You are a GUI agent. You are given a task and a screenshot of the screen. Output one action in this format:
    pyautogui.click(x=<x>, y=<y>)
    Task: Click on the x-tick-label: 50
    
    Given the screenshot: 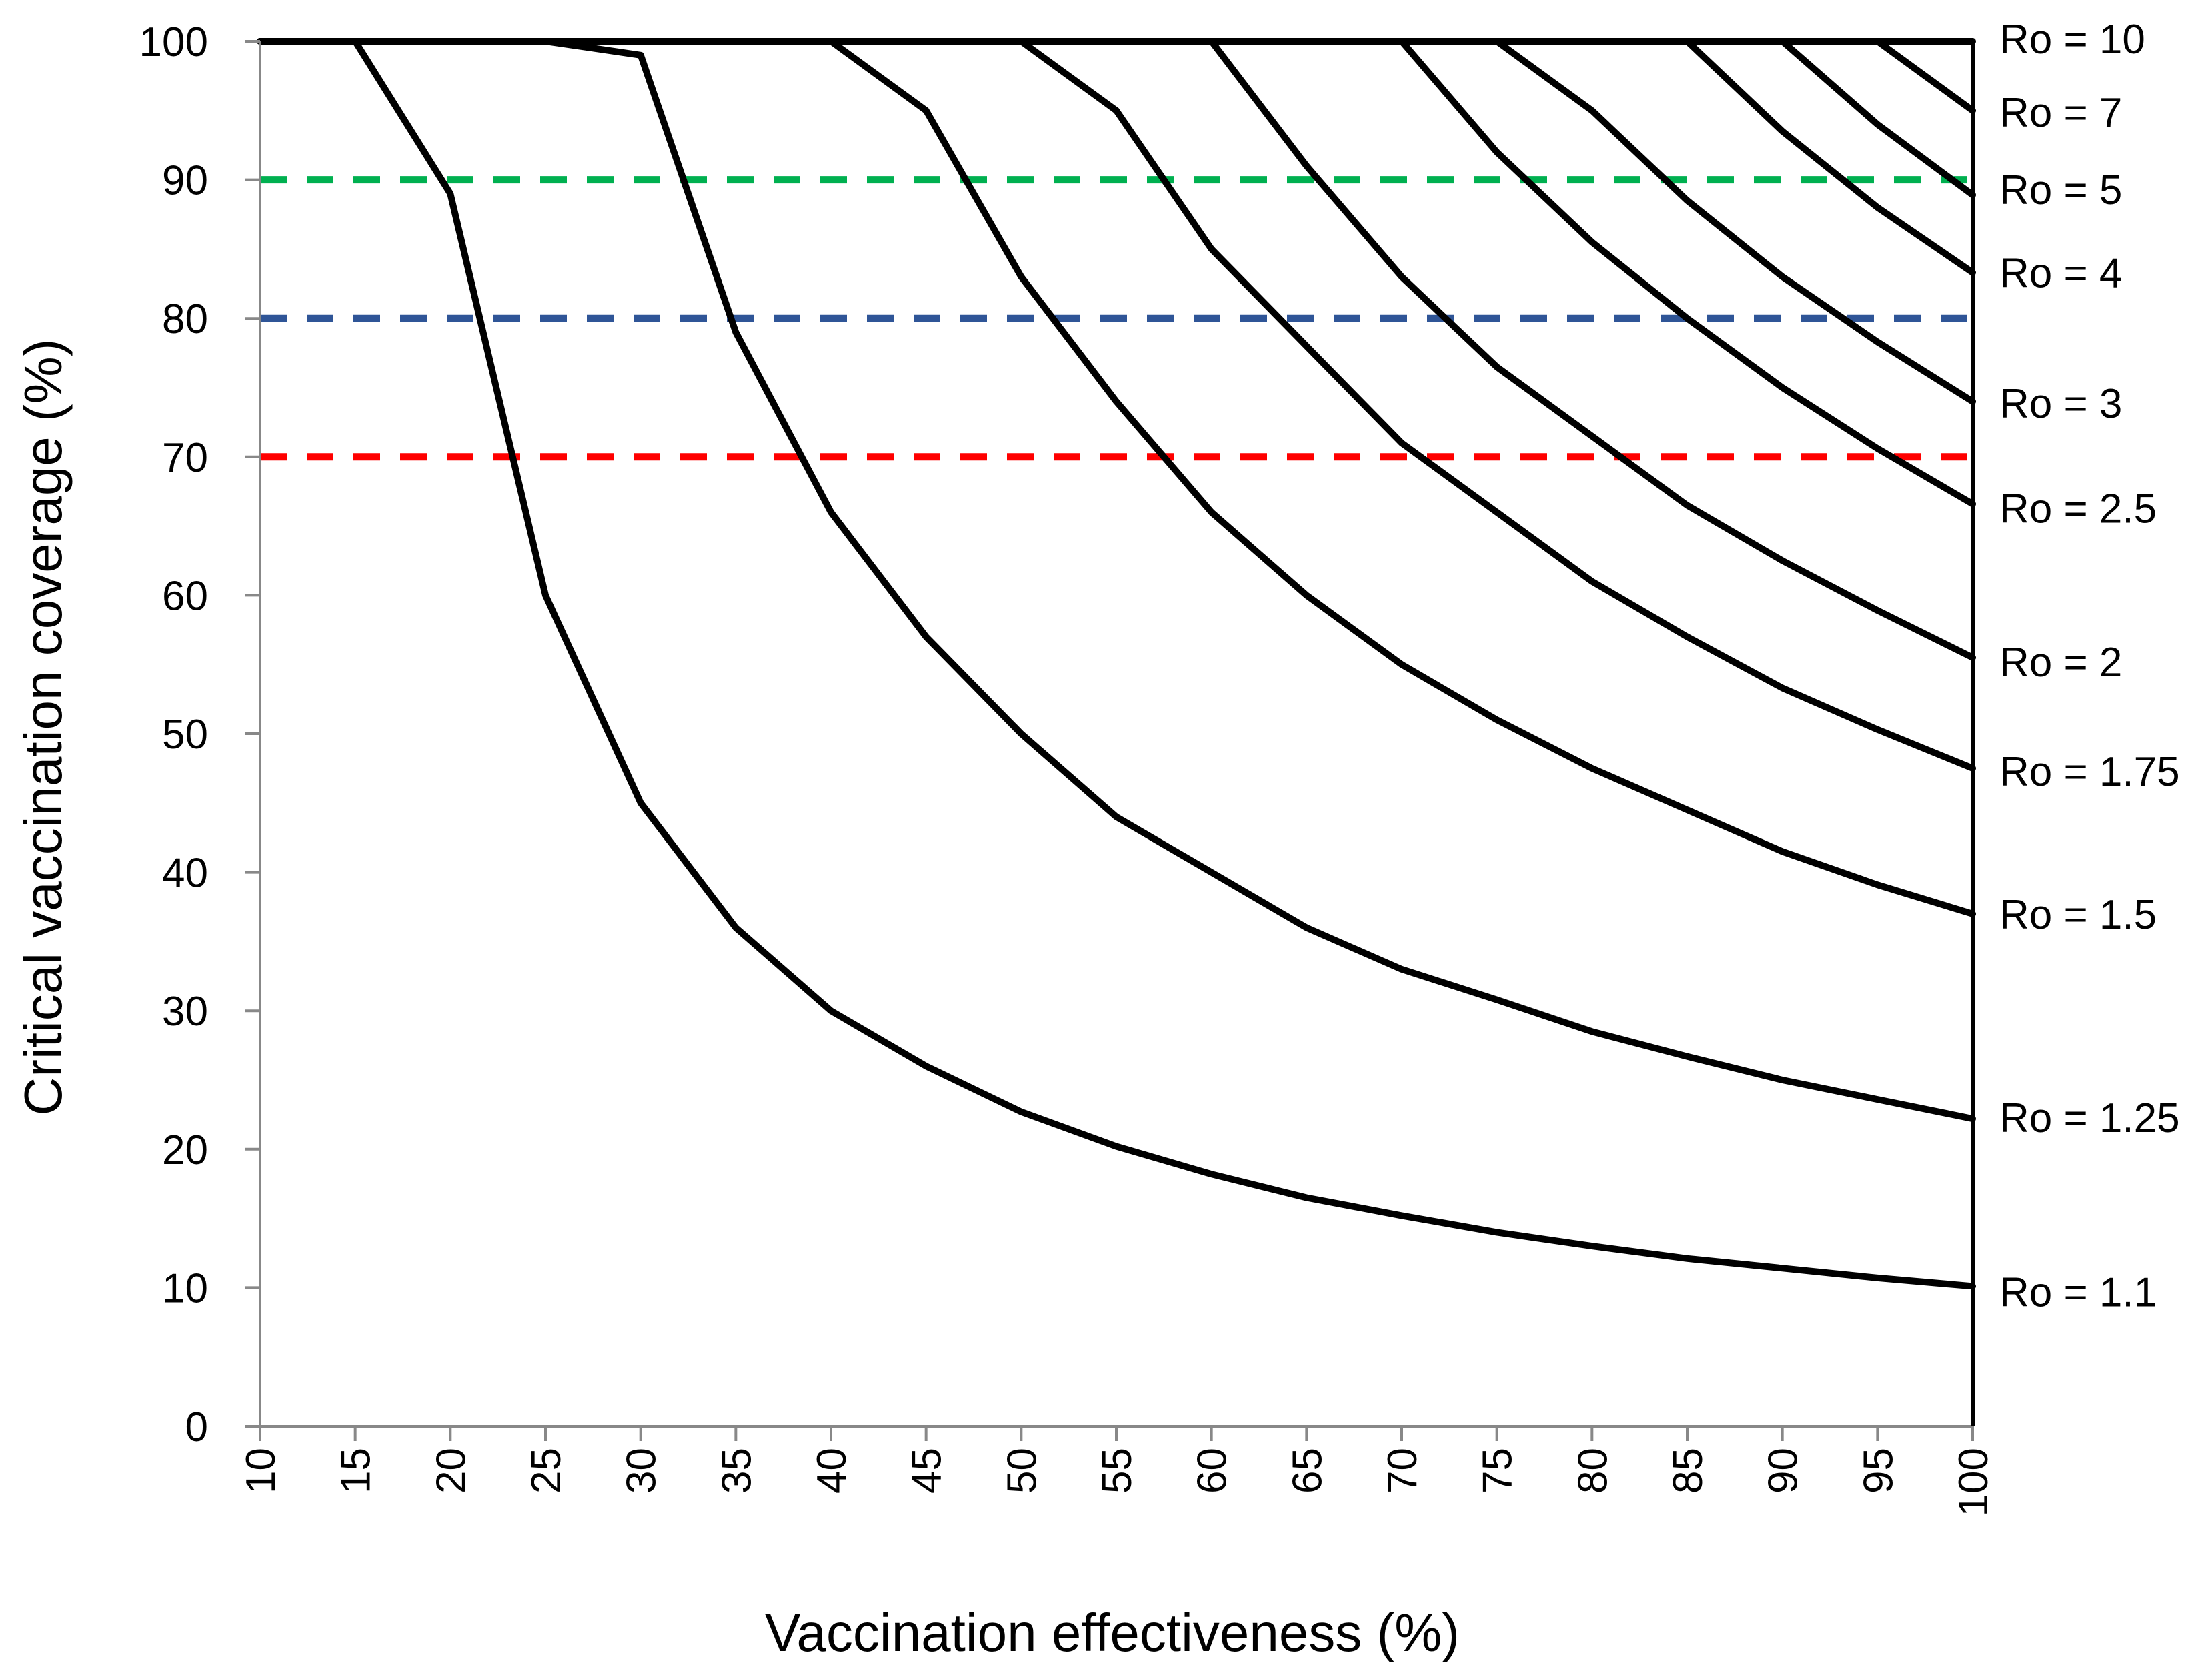 What is the action you would take?
    pyautogui.click(x=1022, y=1471)
    